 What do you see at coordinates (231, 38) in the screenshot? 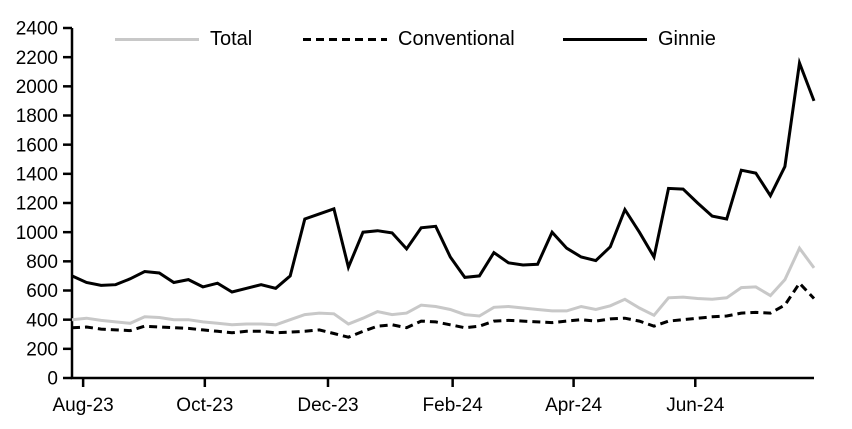
I see `legend-label-total: Total` at bounding box center [231, 38].